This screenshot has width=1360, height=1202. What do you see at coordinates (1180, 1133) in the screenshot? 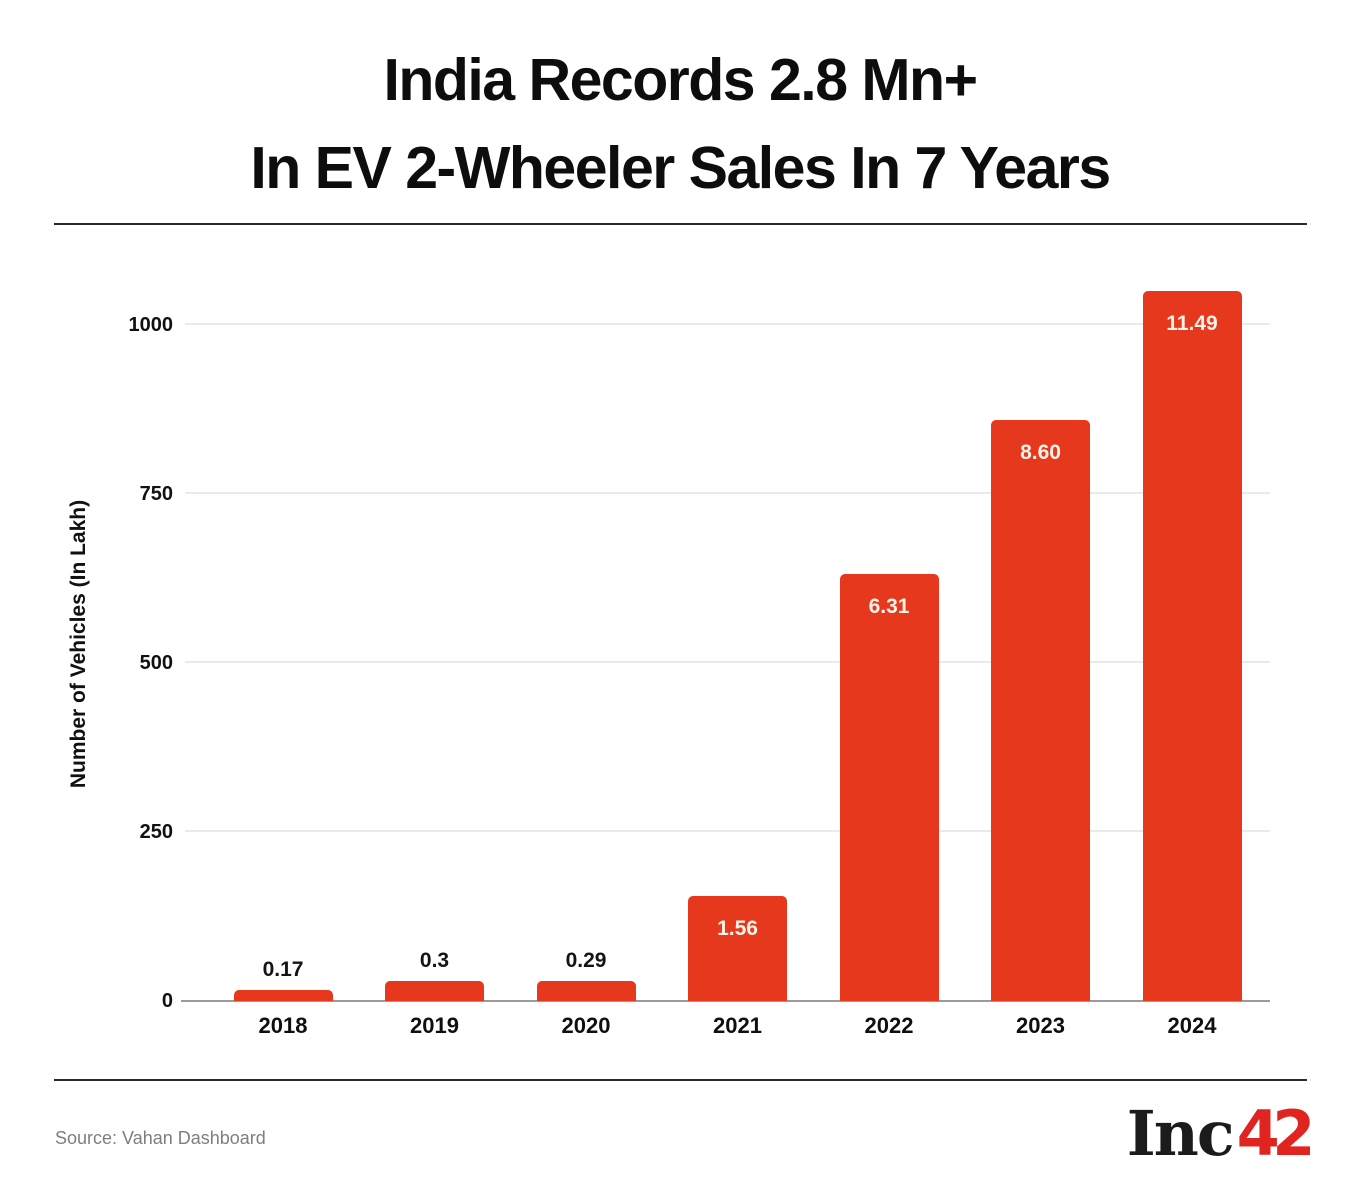
I see `logo-text-inc: Inc` at bounding box center [1180, 1133].